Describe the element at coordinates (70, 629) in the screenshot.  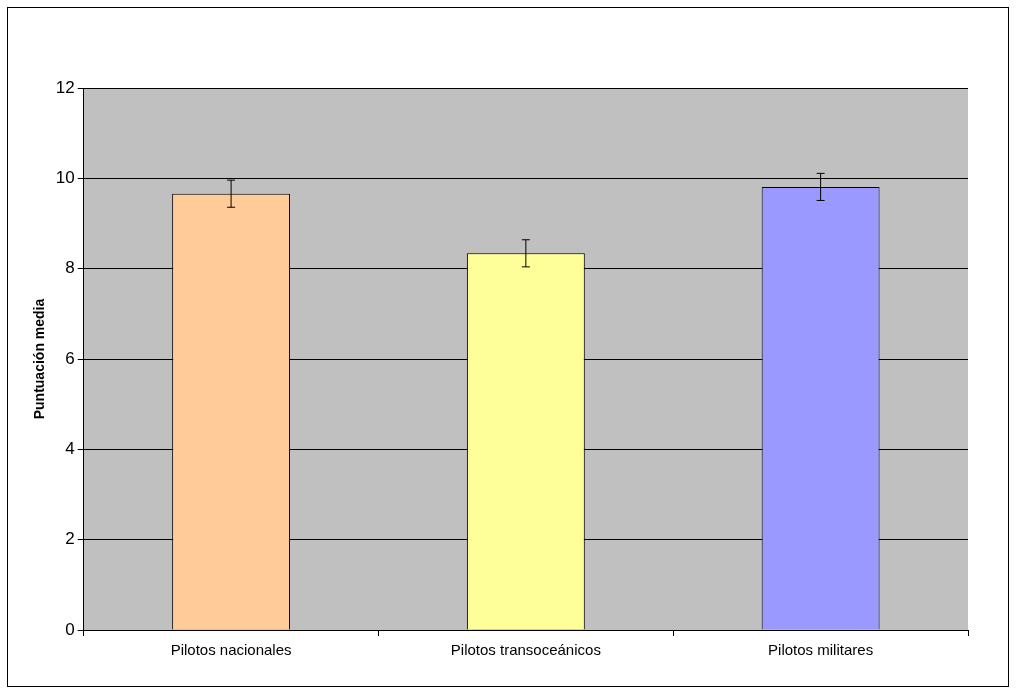
I see `y-tick-label: 0` at that location.